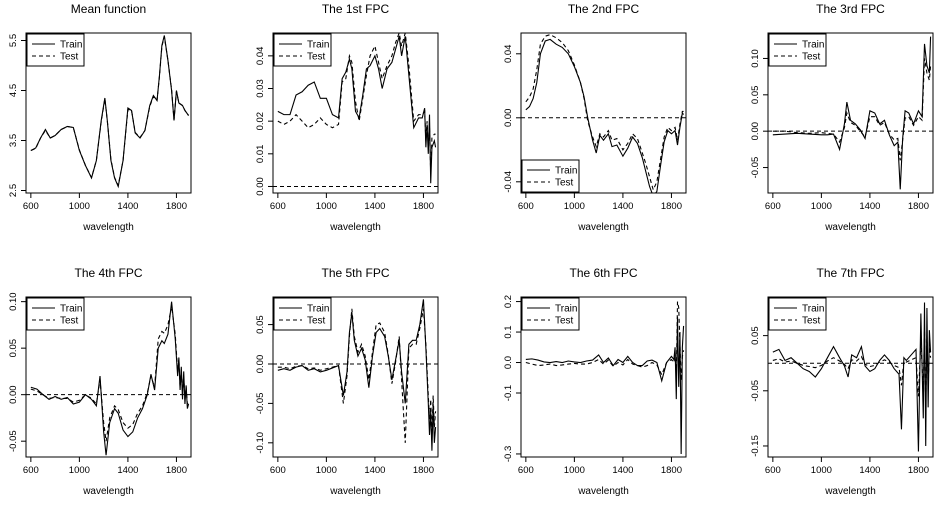  Describe the element at coordinates (260, 121) in the screenshot. I see `y-tick-label: 0.02` at that location.